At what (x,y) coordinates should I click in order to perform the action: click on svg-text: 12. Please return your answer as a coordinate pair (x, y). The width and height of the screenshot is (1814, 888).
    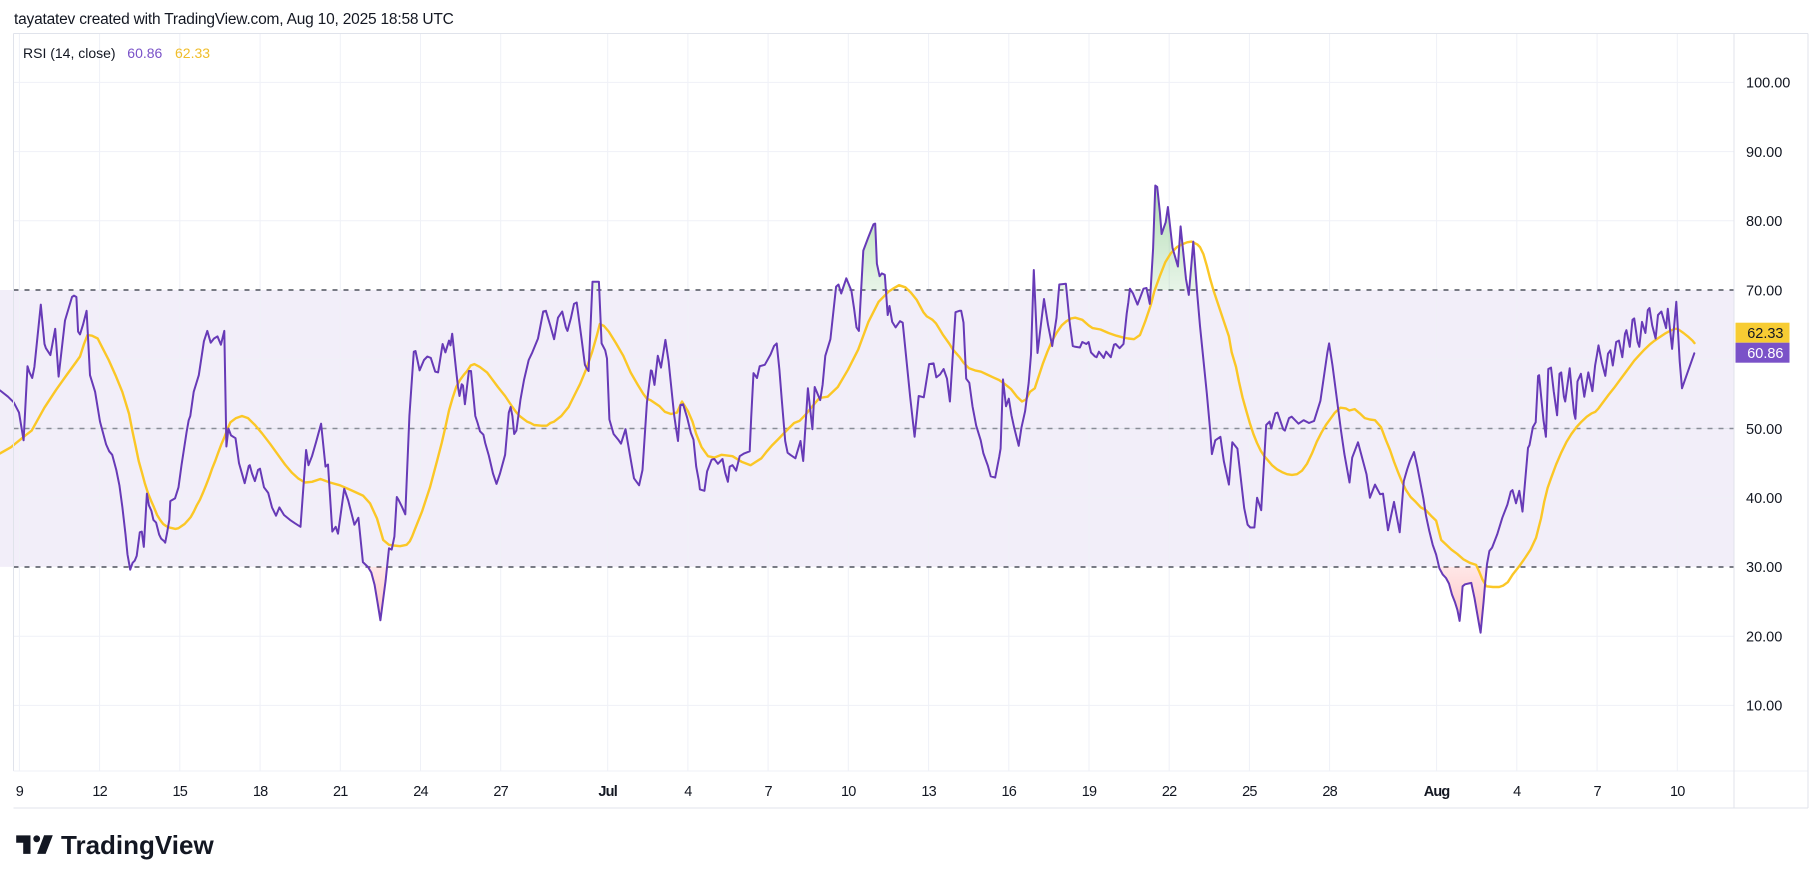
    Looking at the image, I should click on (99, 792).